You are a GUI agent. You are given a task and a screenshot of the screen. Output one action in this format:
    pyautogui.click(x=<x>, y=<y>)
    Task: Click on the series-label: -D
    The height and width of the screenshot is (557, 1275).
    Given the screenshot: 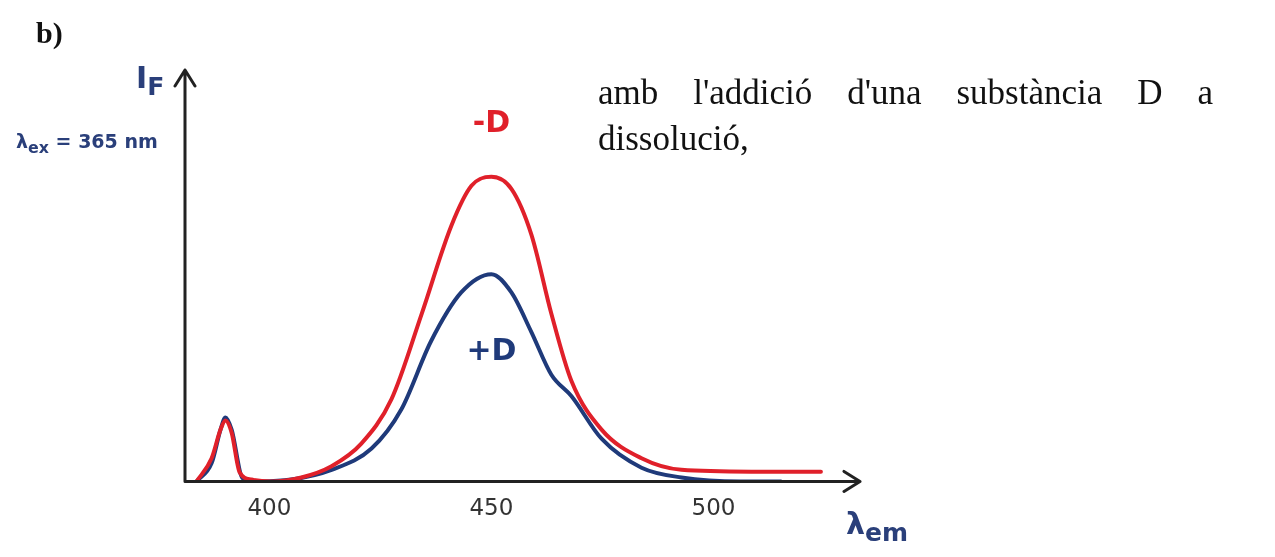 What is the action you would take?
    pyautogui.click(x=491, y=122)
    